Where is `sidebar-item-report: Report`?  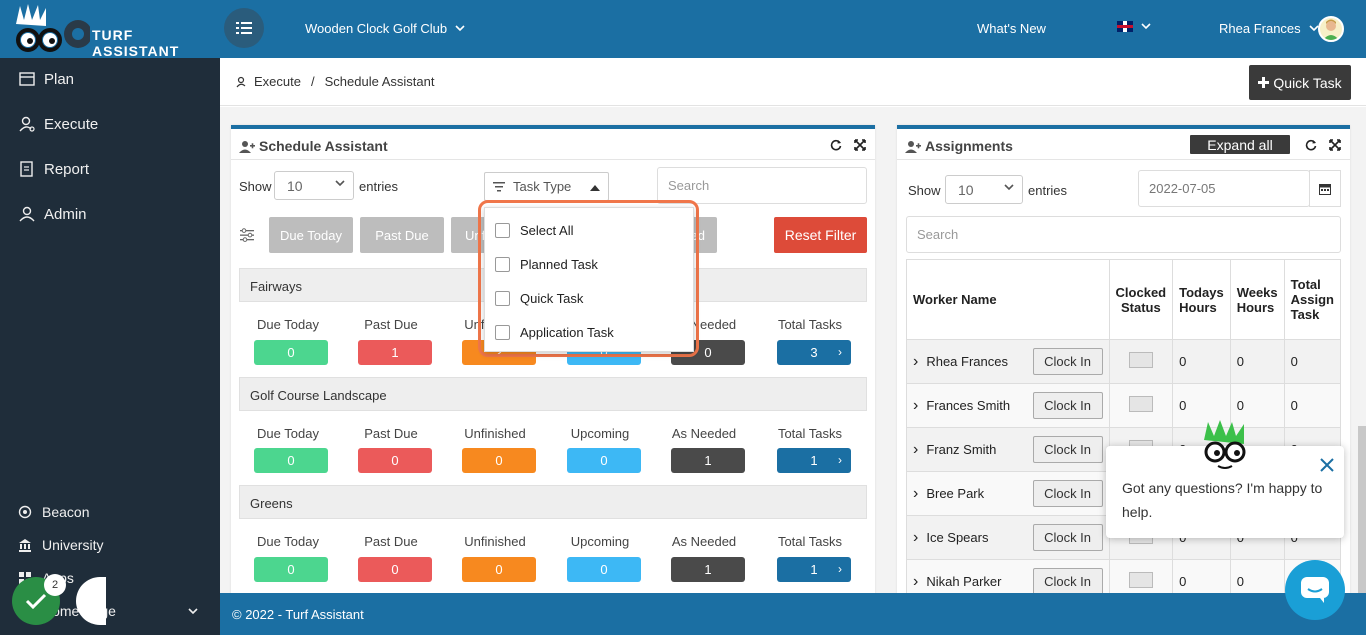
sidebar-item-report: Report is located at coordinates (53, 169).